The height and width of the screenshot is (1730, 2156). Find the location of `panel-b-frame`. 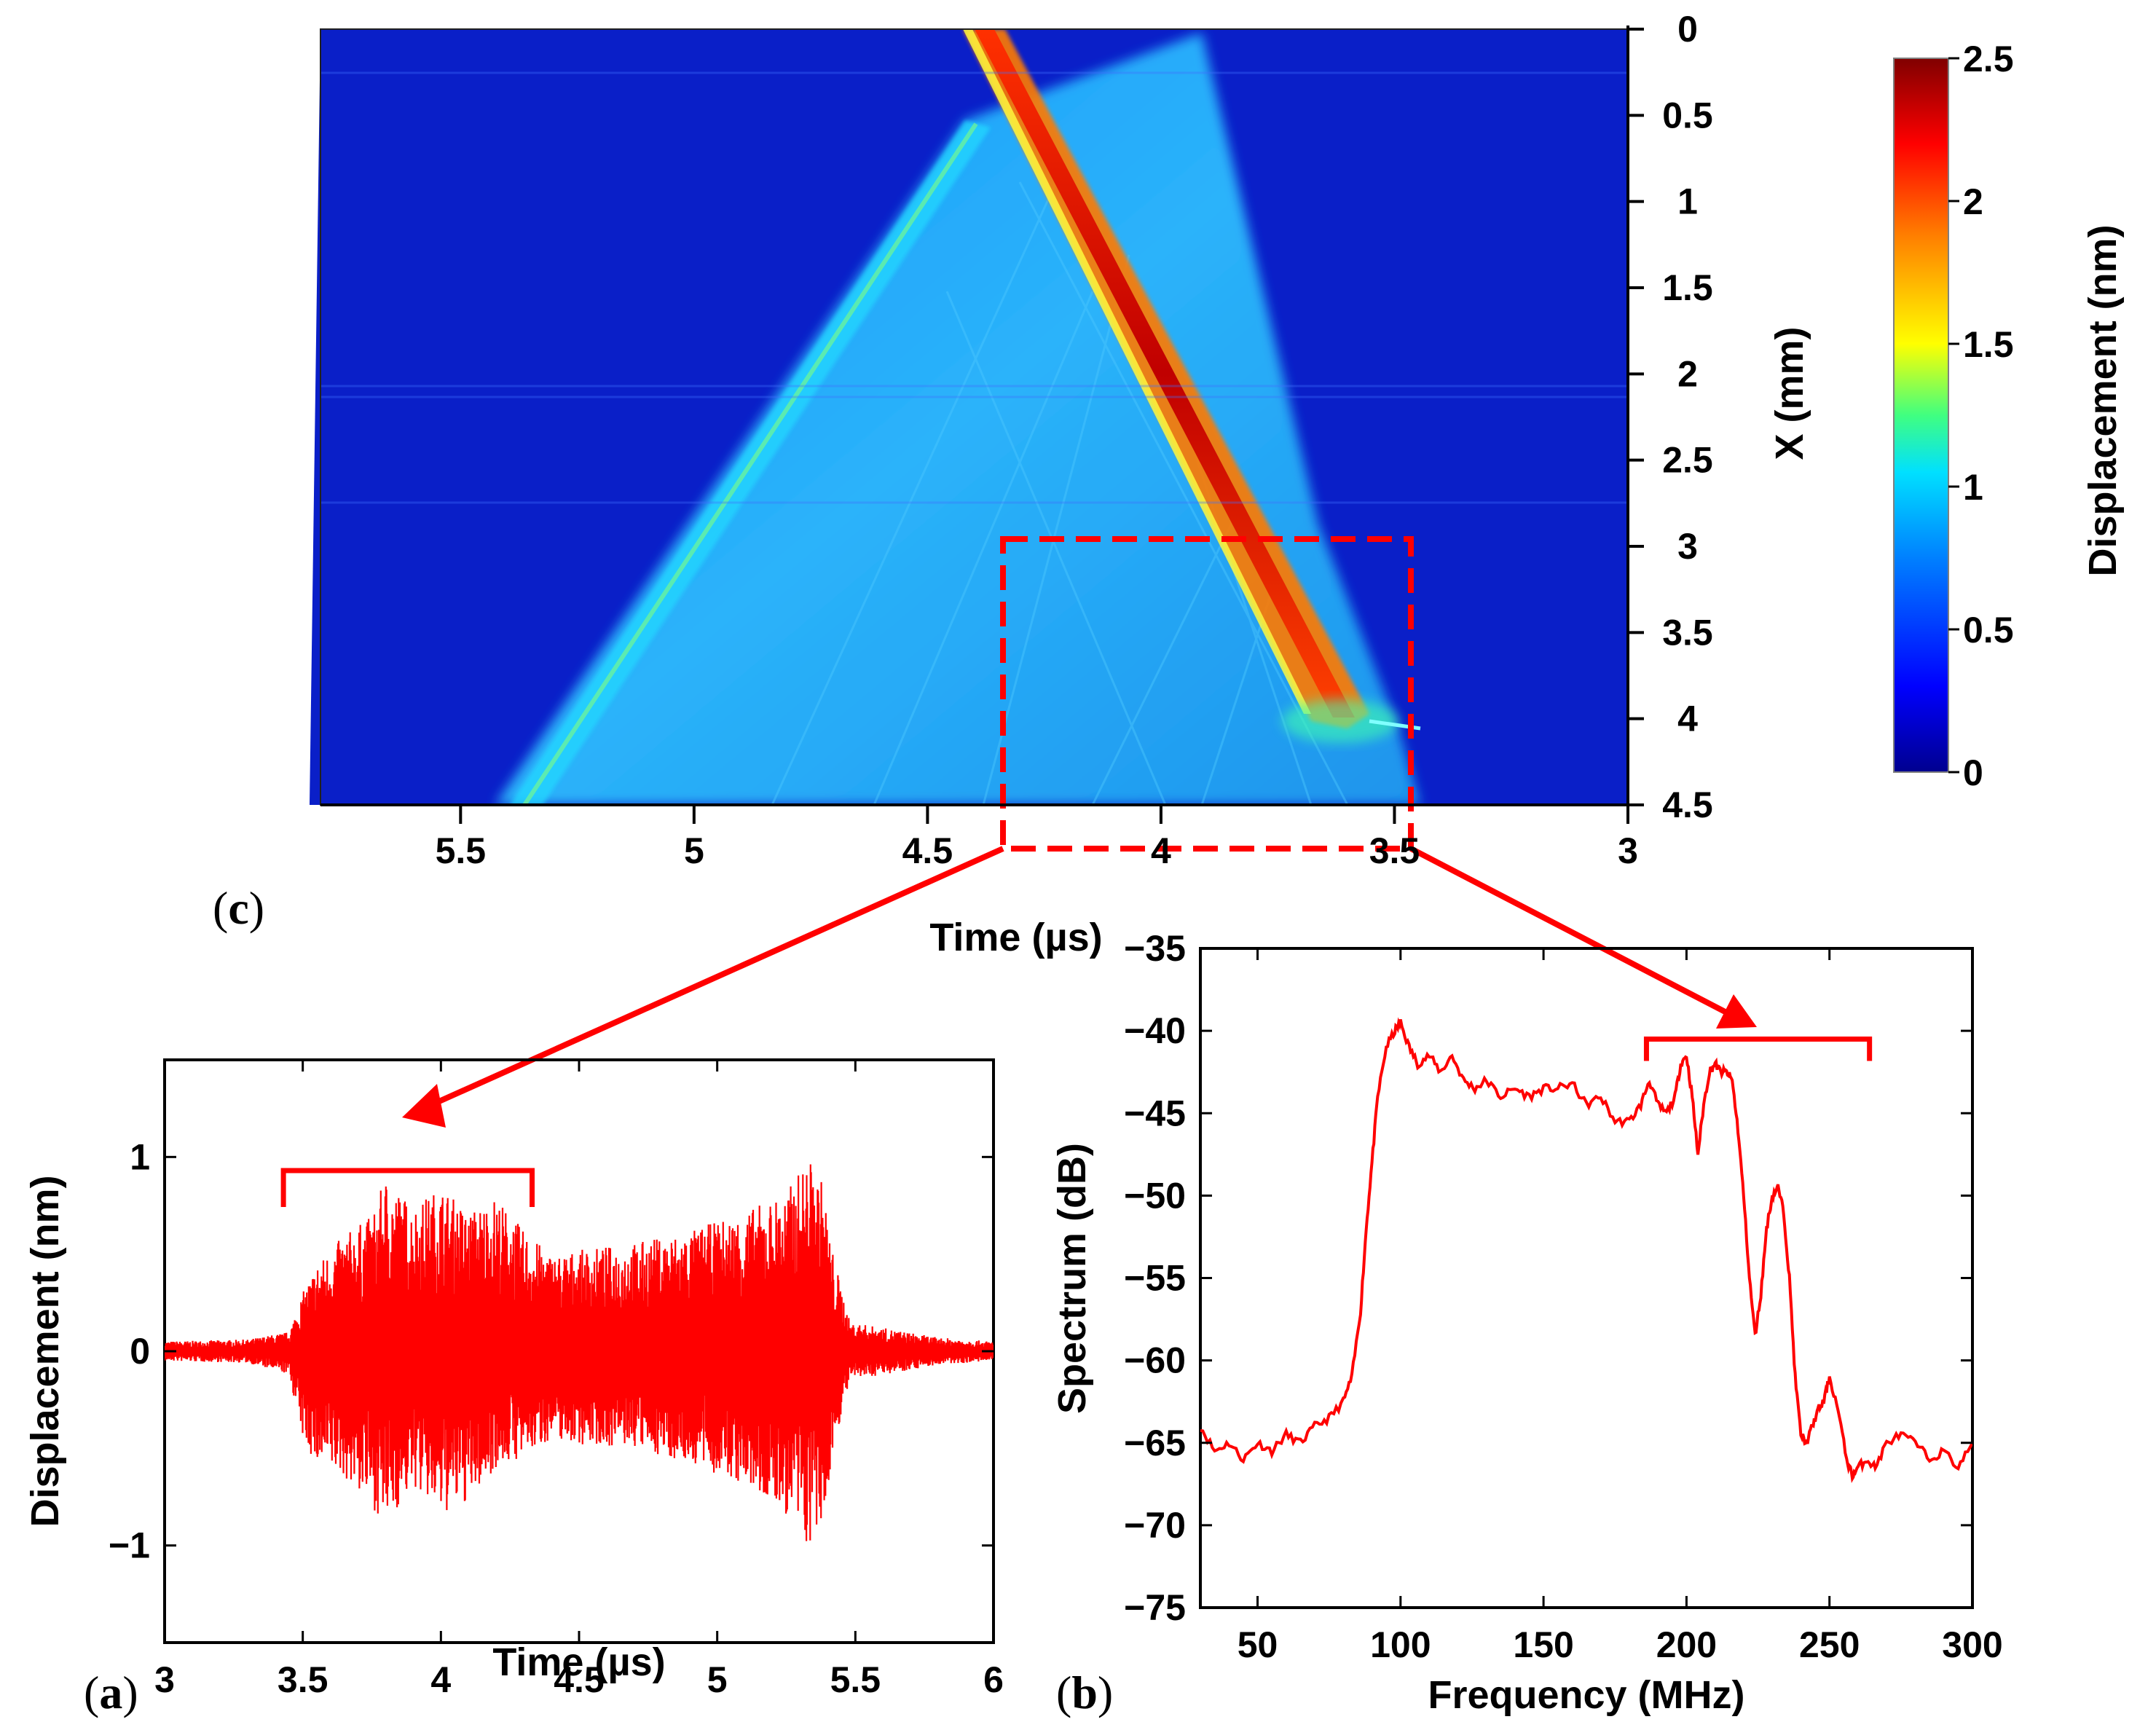

panel-b-frame is located at coordinates (1586, 1278).